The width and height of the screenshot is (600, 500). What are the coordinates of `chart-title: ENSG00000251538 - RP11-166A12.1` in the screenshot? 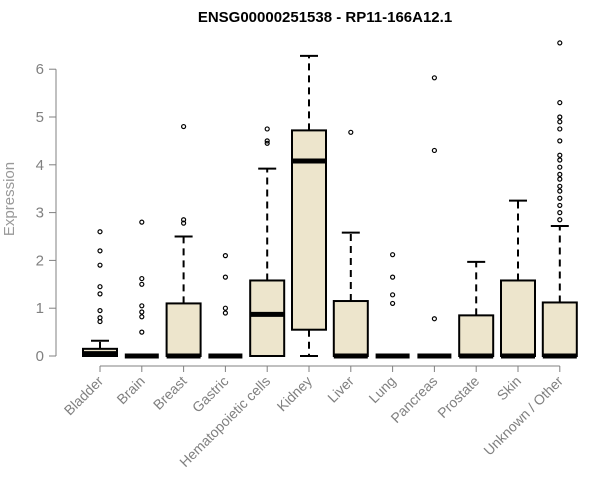 It's located at (325, 17).